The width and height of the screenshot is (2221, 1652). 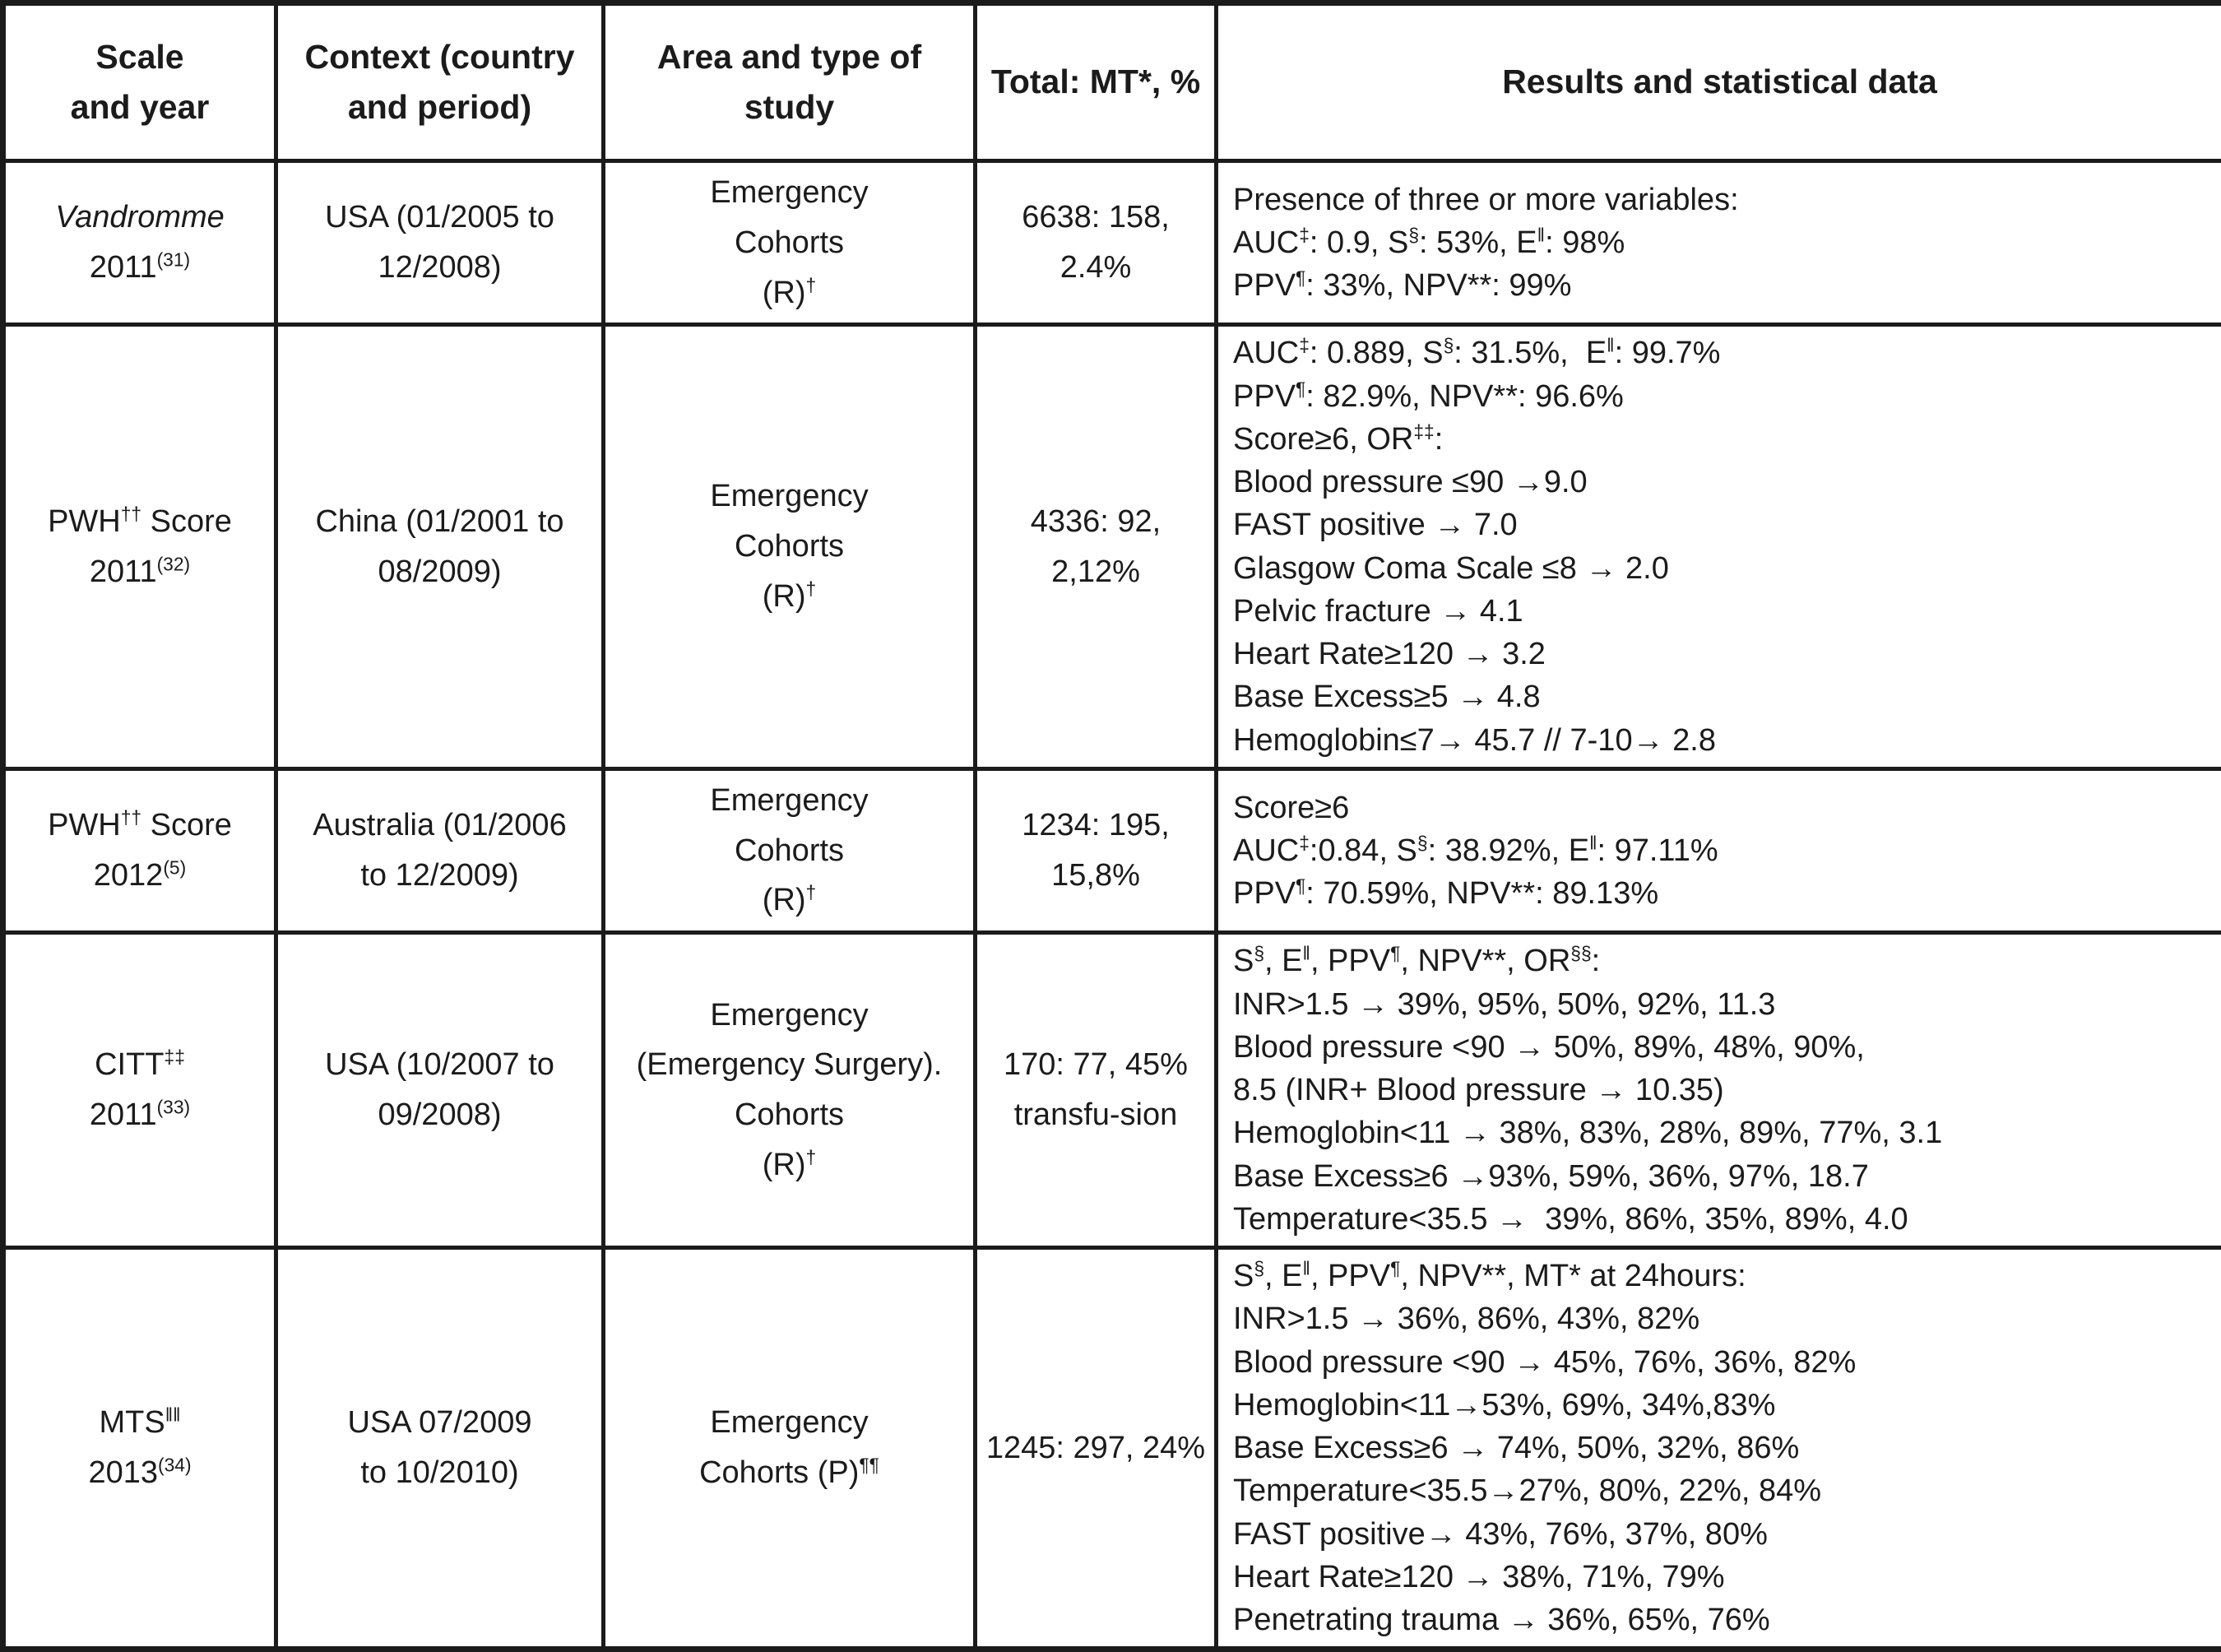 I want to click on text-line: INR>1.5 → 36%, 86%, 43%, 82%, so click(x=1722, y=1318).